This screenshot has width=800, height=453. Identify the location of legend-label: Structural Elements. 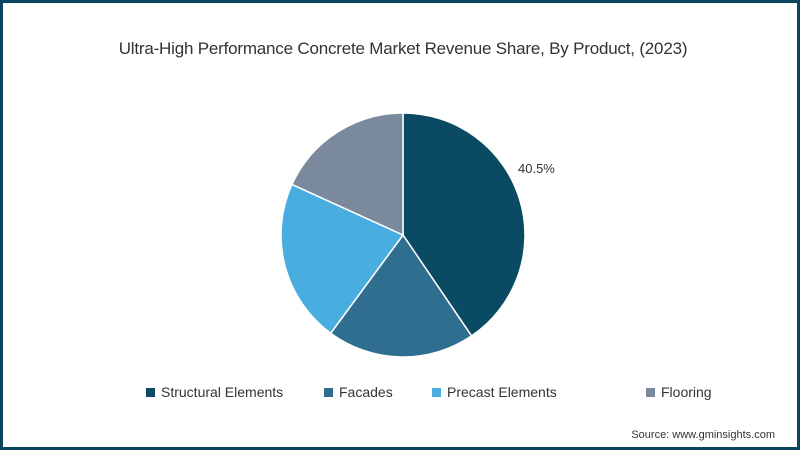
(222, 392).